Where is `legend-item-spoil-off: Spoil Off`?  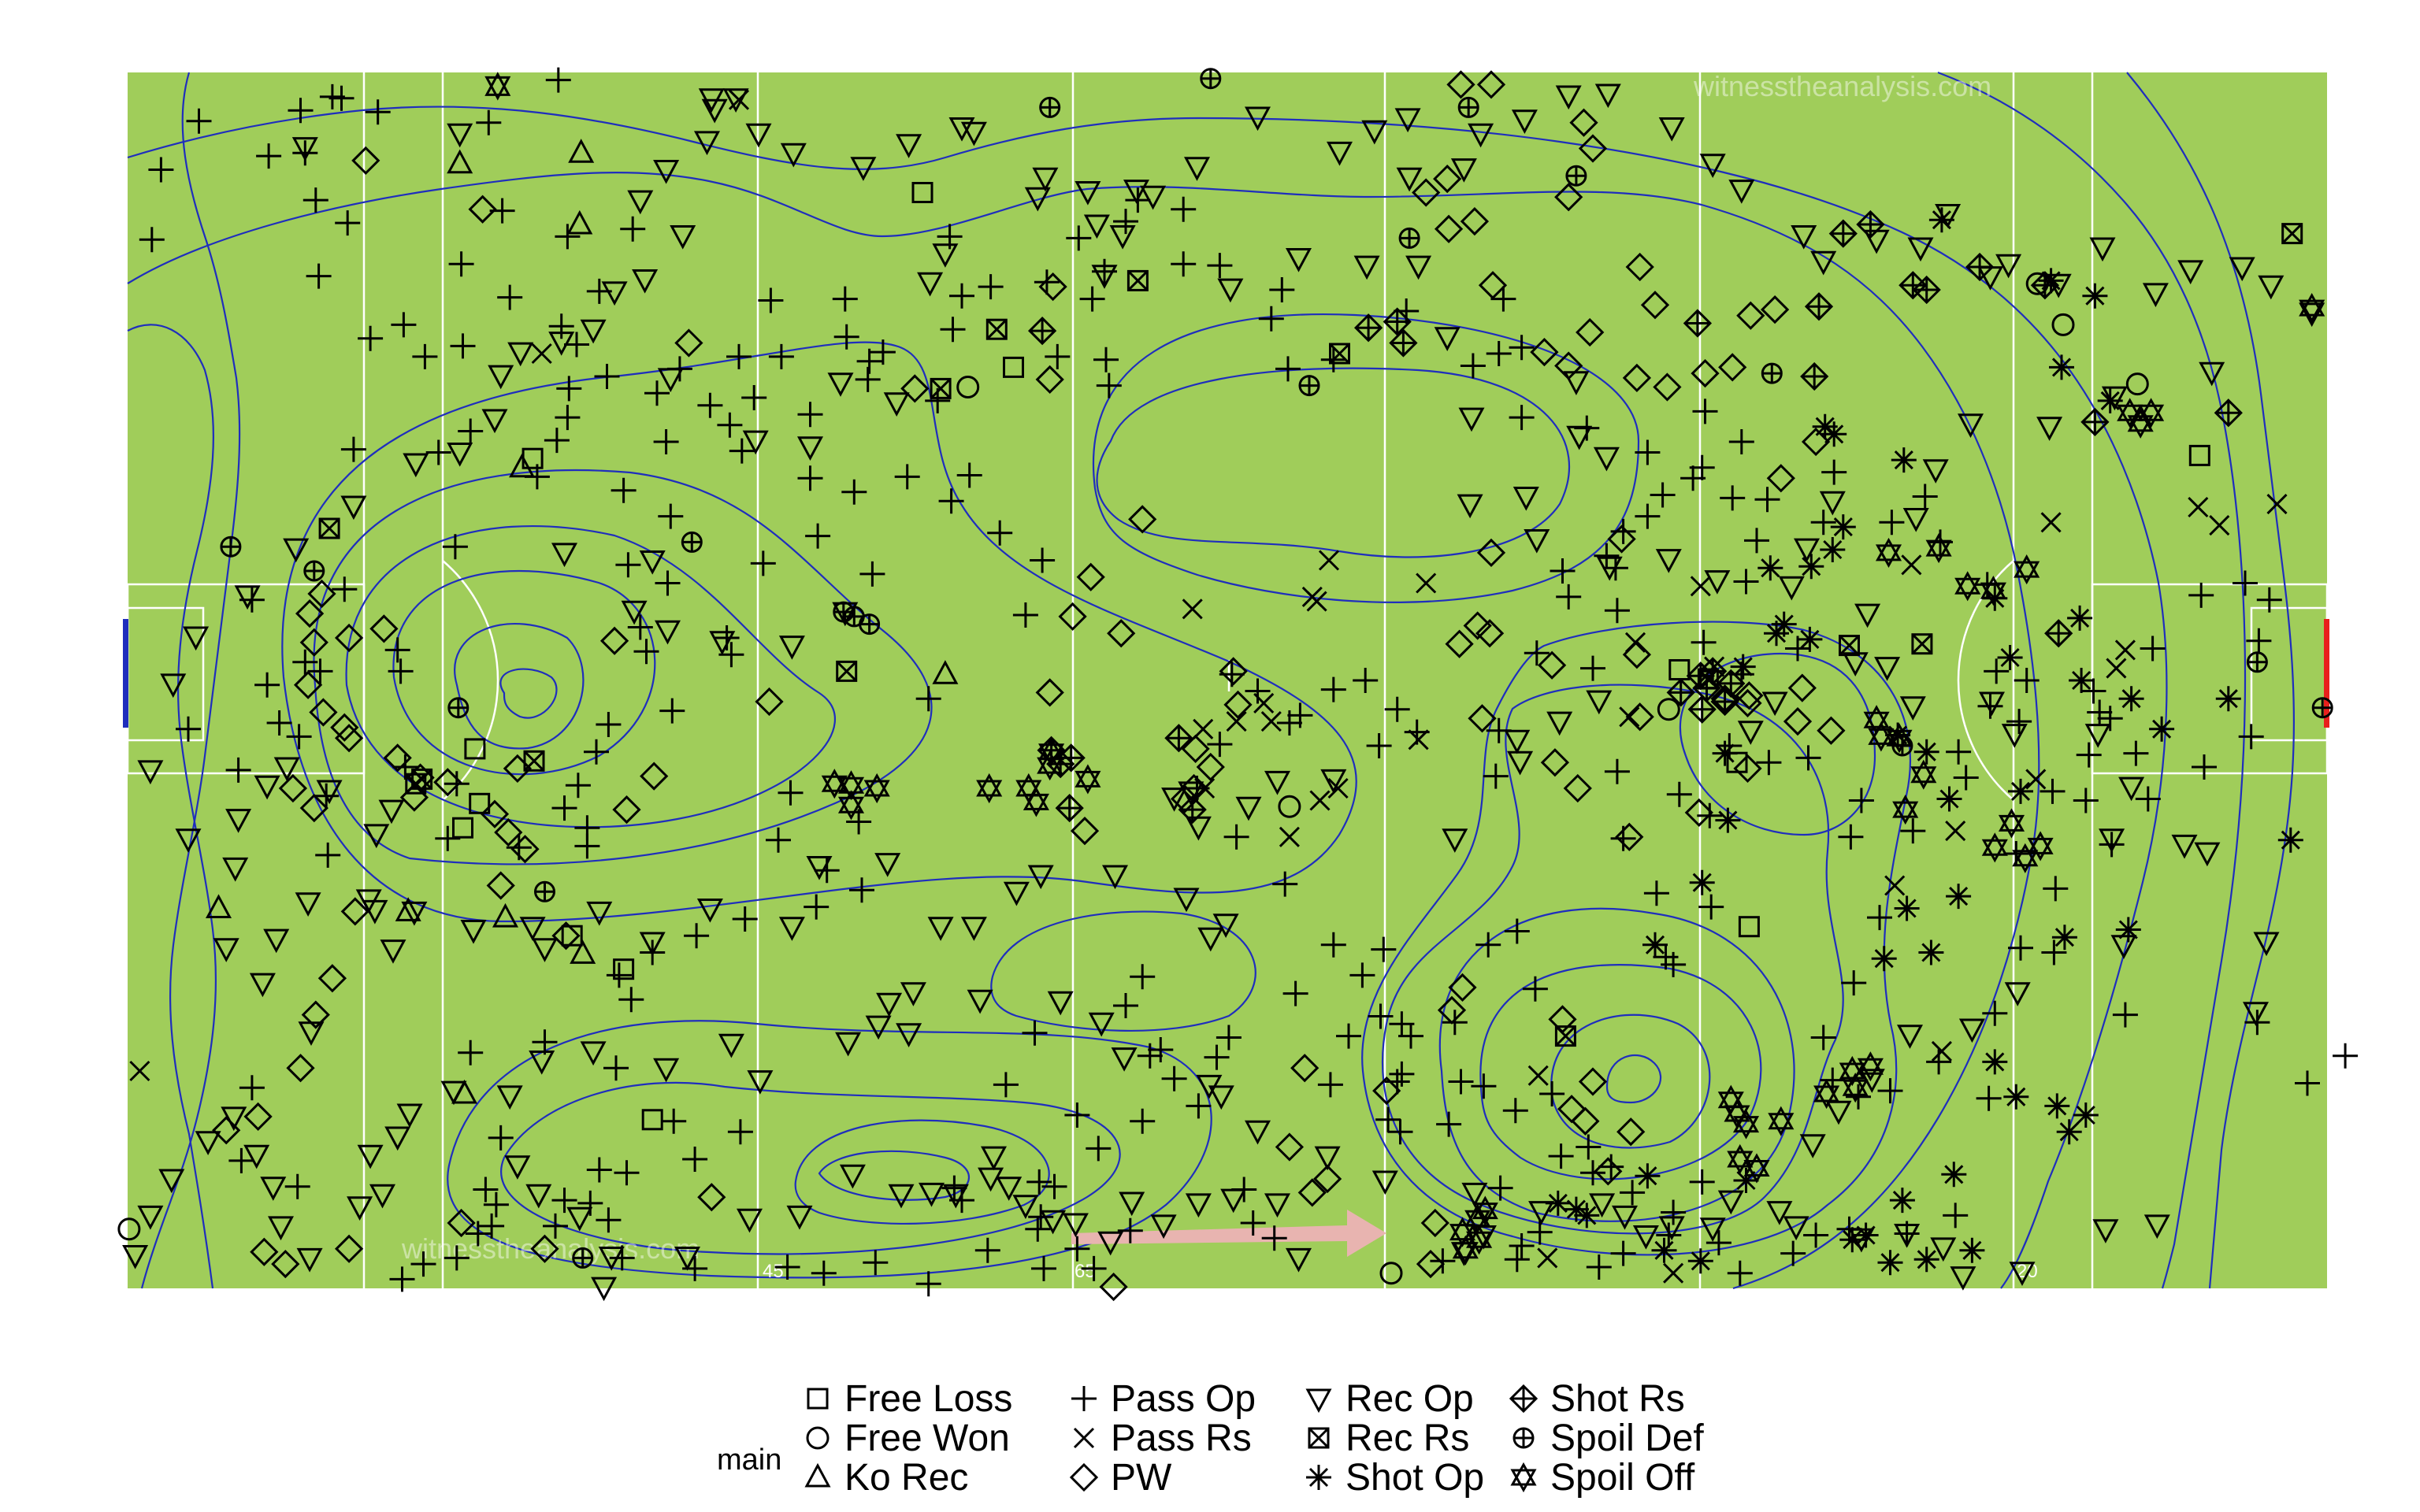 legend-item-spoil-off: Spoil Off is located at coordinates (1603, 1478).